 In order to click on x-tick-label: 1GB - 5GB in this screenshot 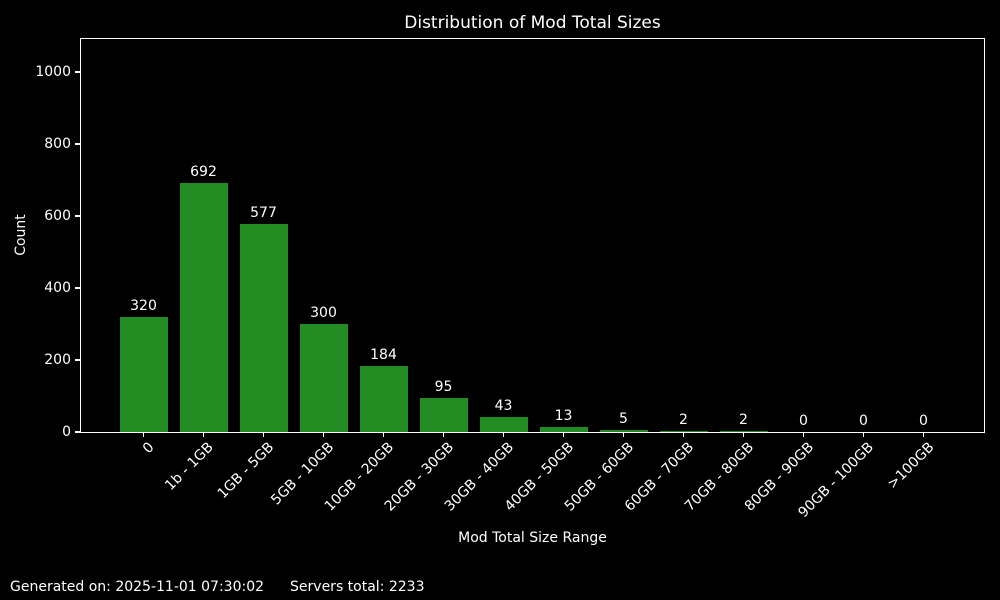, I will do `click(246, 471)`.